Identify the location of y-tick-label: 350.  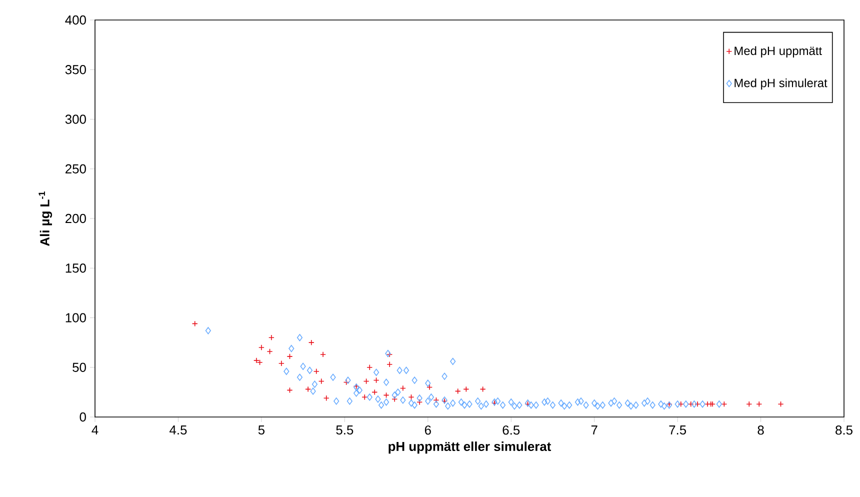
(75, 69).